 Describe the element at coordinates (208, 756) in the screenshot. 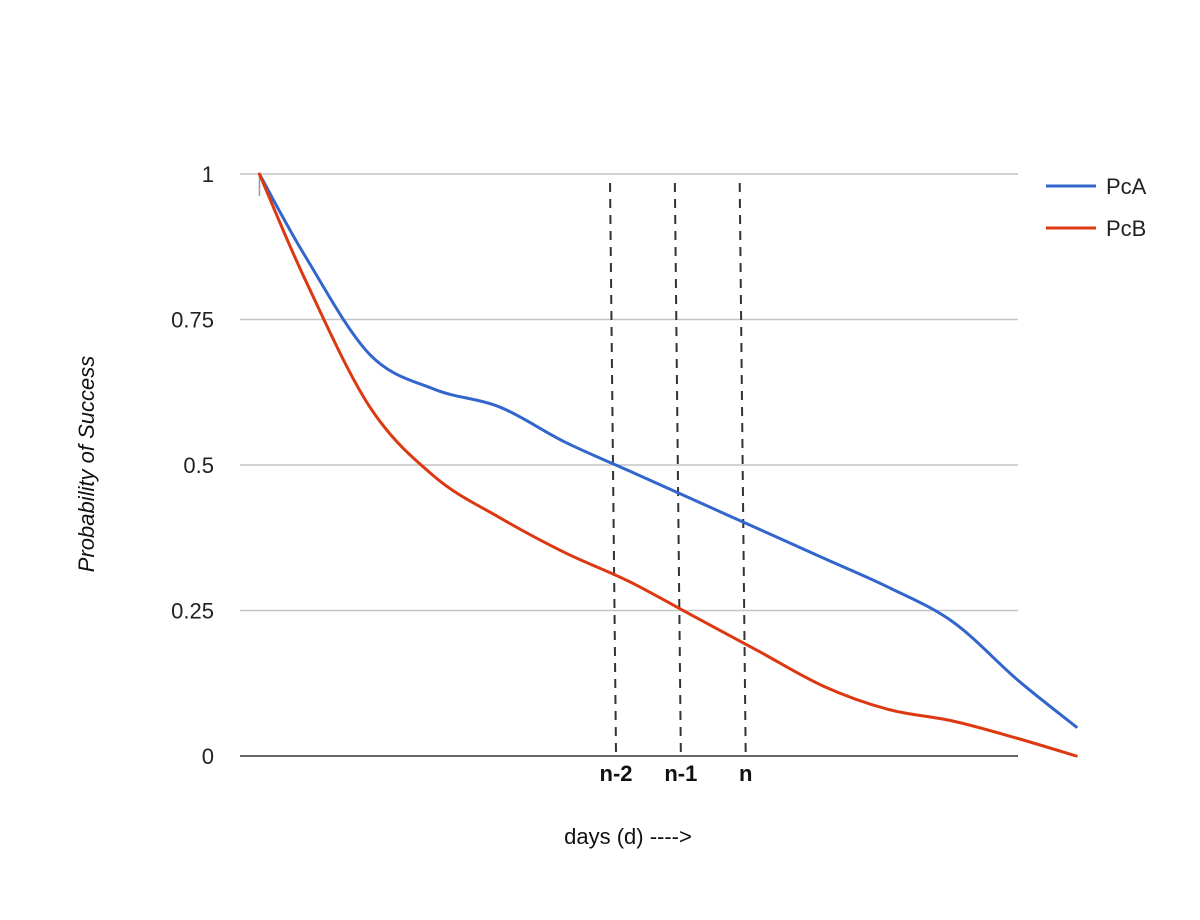

I see `y-tick-label: 0` at that location.